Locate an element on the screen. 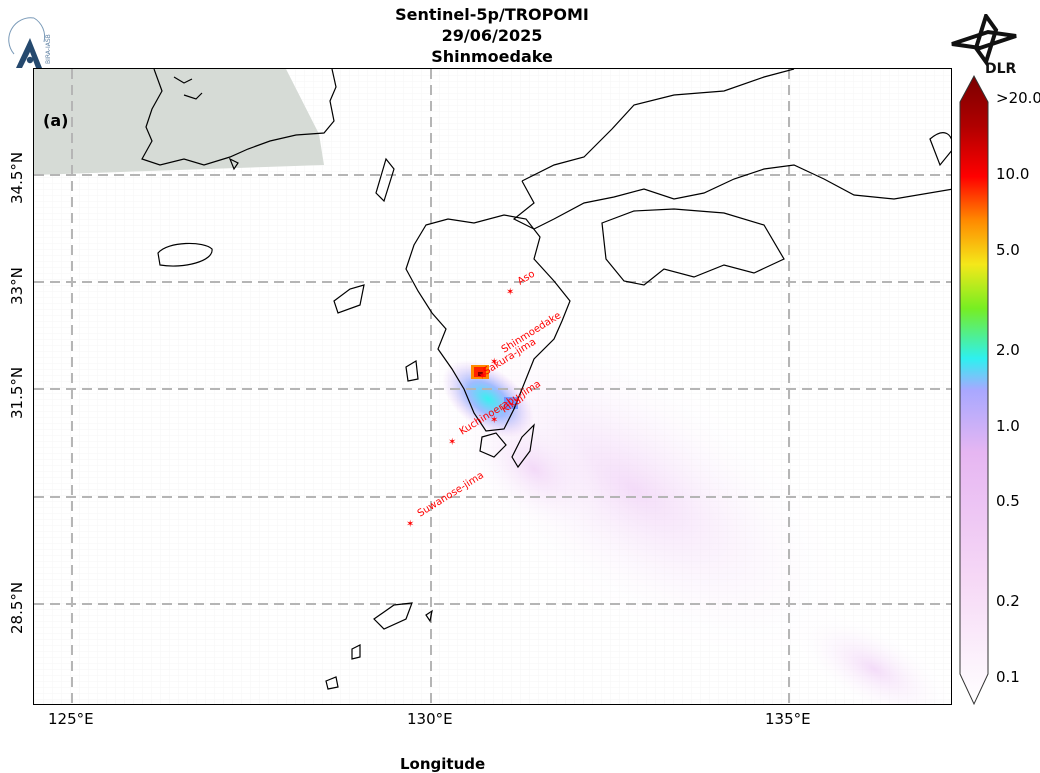 Image resolution: width=1040 pixels, height=773 pixels. colorbar is located at coordinates (974, 390).